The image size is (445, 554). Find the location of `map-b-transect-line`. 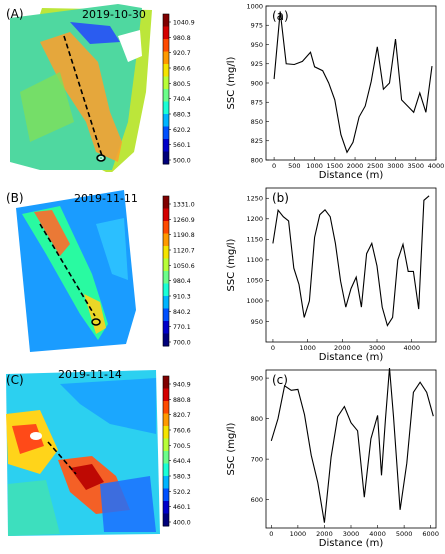

map-b-transect-line is located at coordinates (67, 270).